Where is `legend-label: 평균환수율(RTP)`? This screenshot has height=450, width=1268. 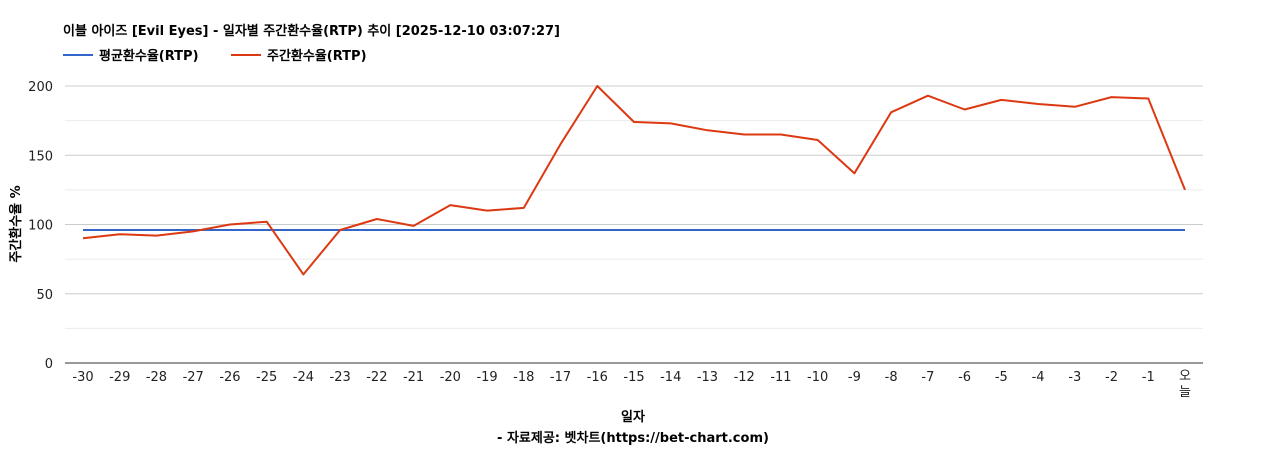 legend-label: 평균환수율(RTP) is located at coordinates (149, 56).